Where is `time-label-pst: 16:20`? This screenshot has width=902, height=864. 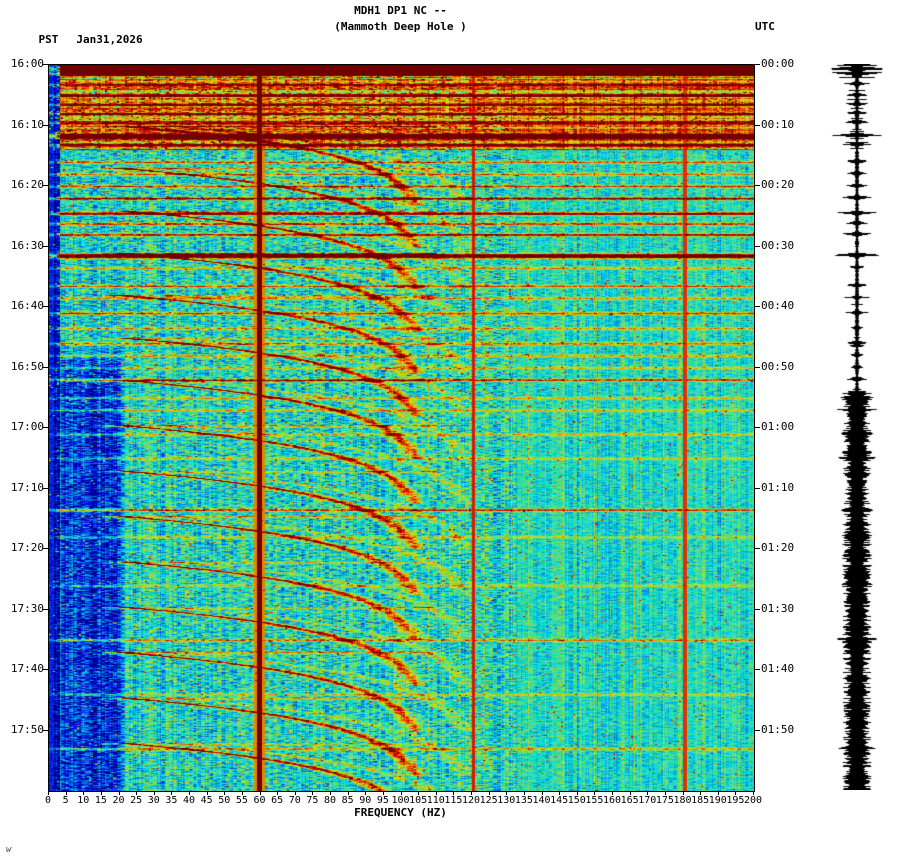 time-label-pst: 16:20 is located at coordinates (27, 184).